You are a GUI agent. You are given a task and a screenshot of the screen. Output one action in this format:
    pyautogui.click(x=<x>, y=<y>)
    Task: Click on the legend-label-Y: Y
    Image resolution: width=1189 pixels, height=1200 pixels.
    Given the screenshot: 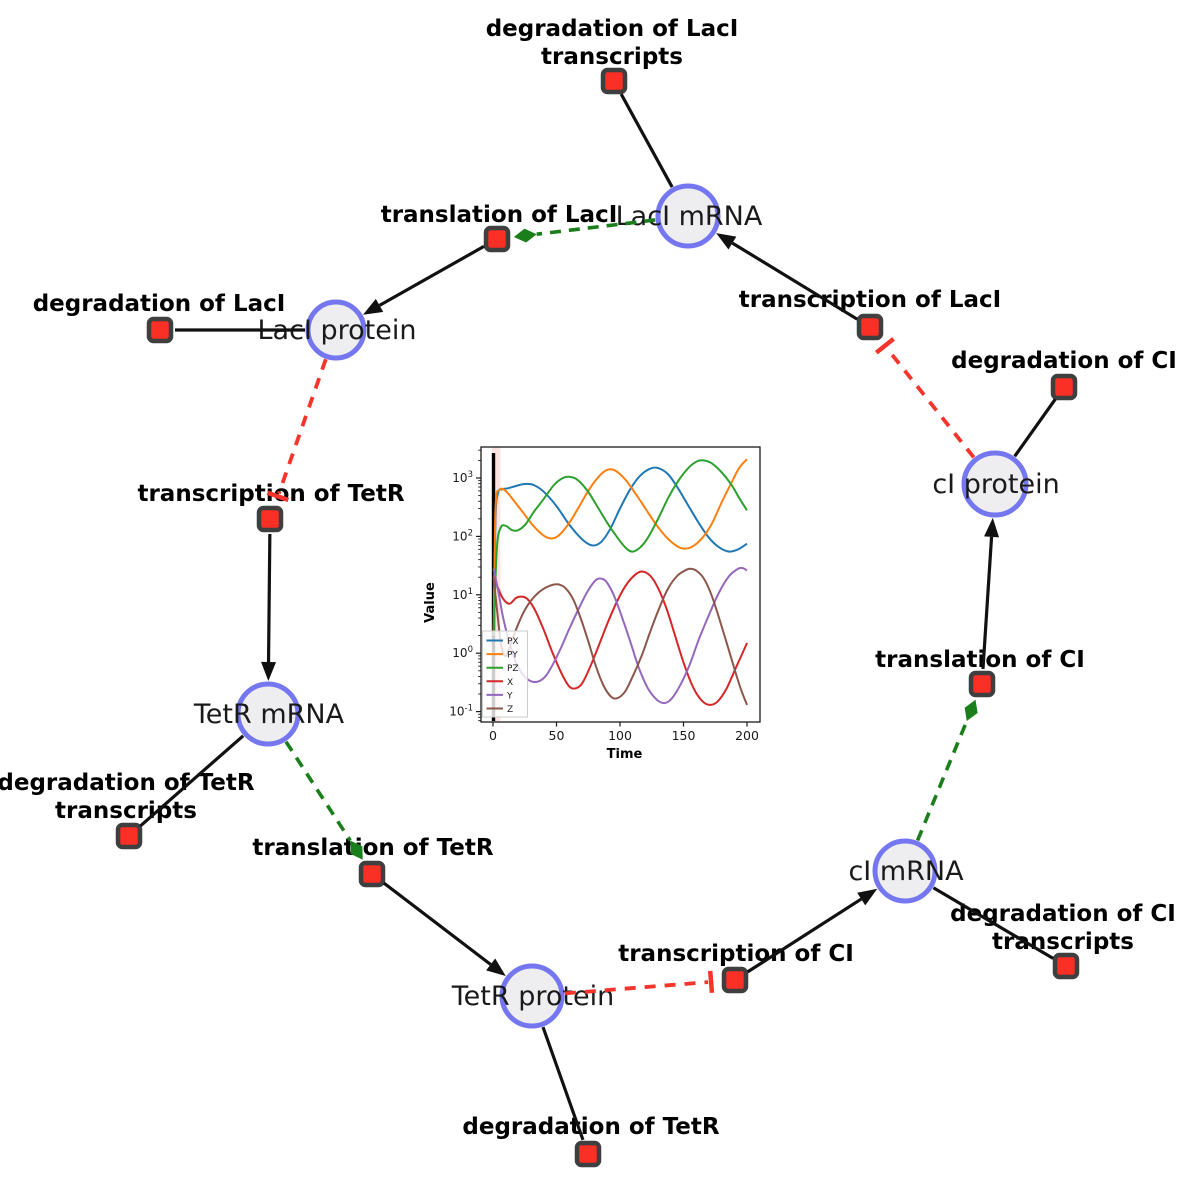 What is the action you would take?
    pyautogui.click(x=509, y=696)
    